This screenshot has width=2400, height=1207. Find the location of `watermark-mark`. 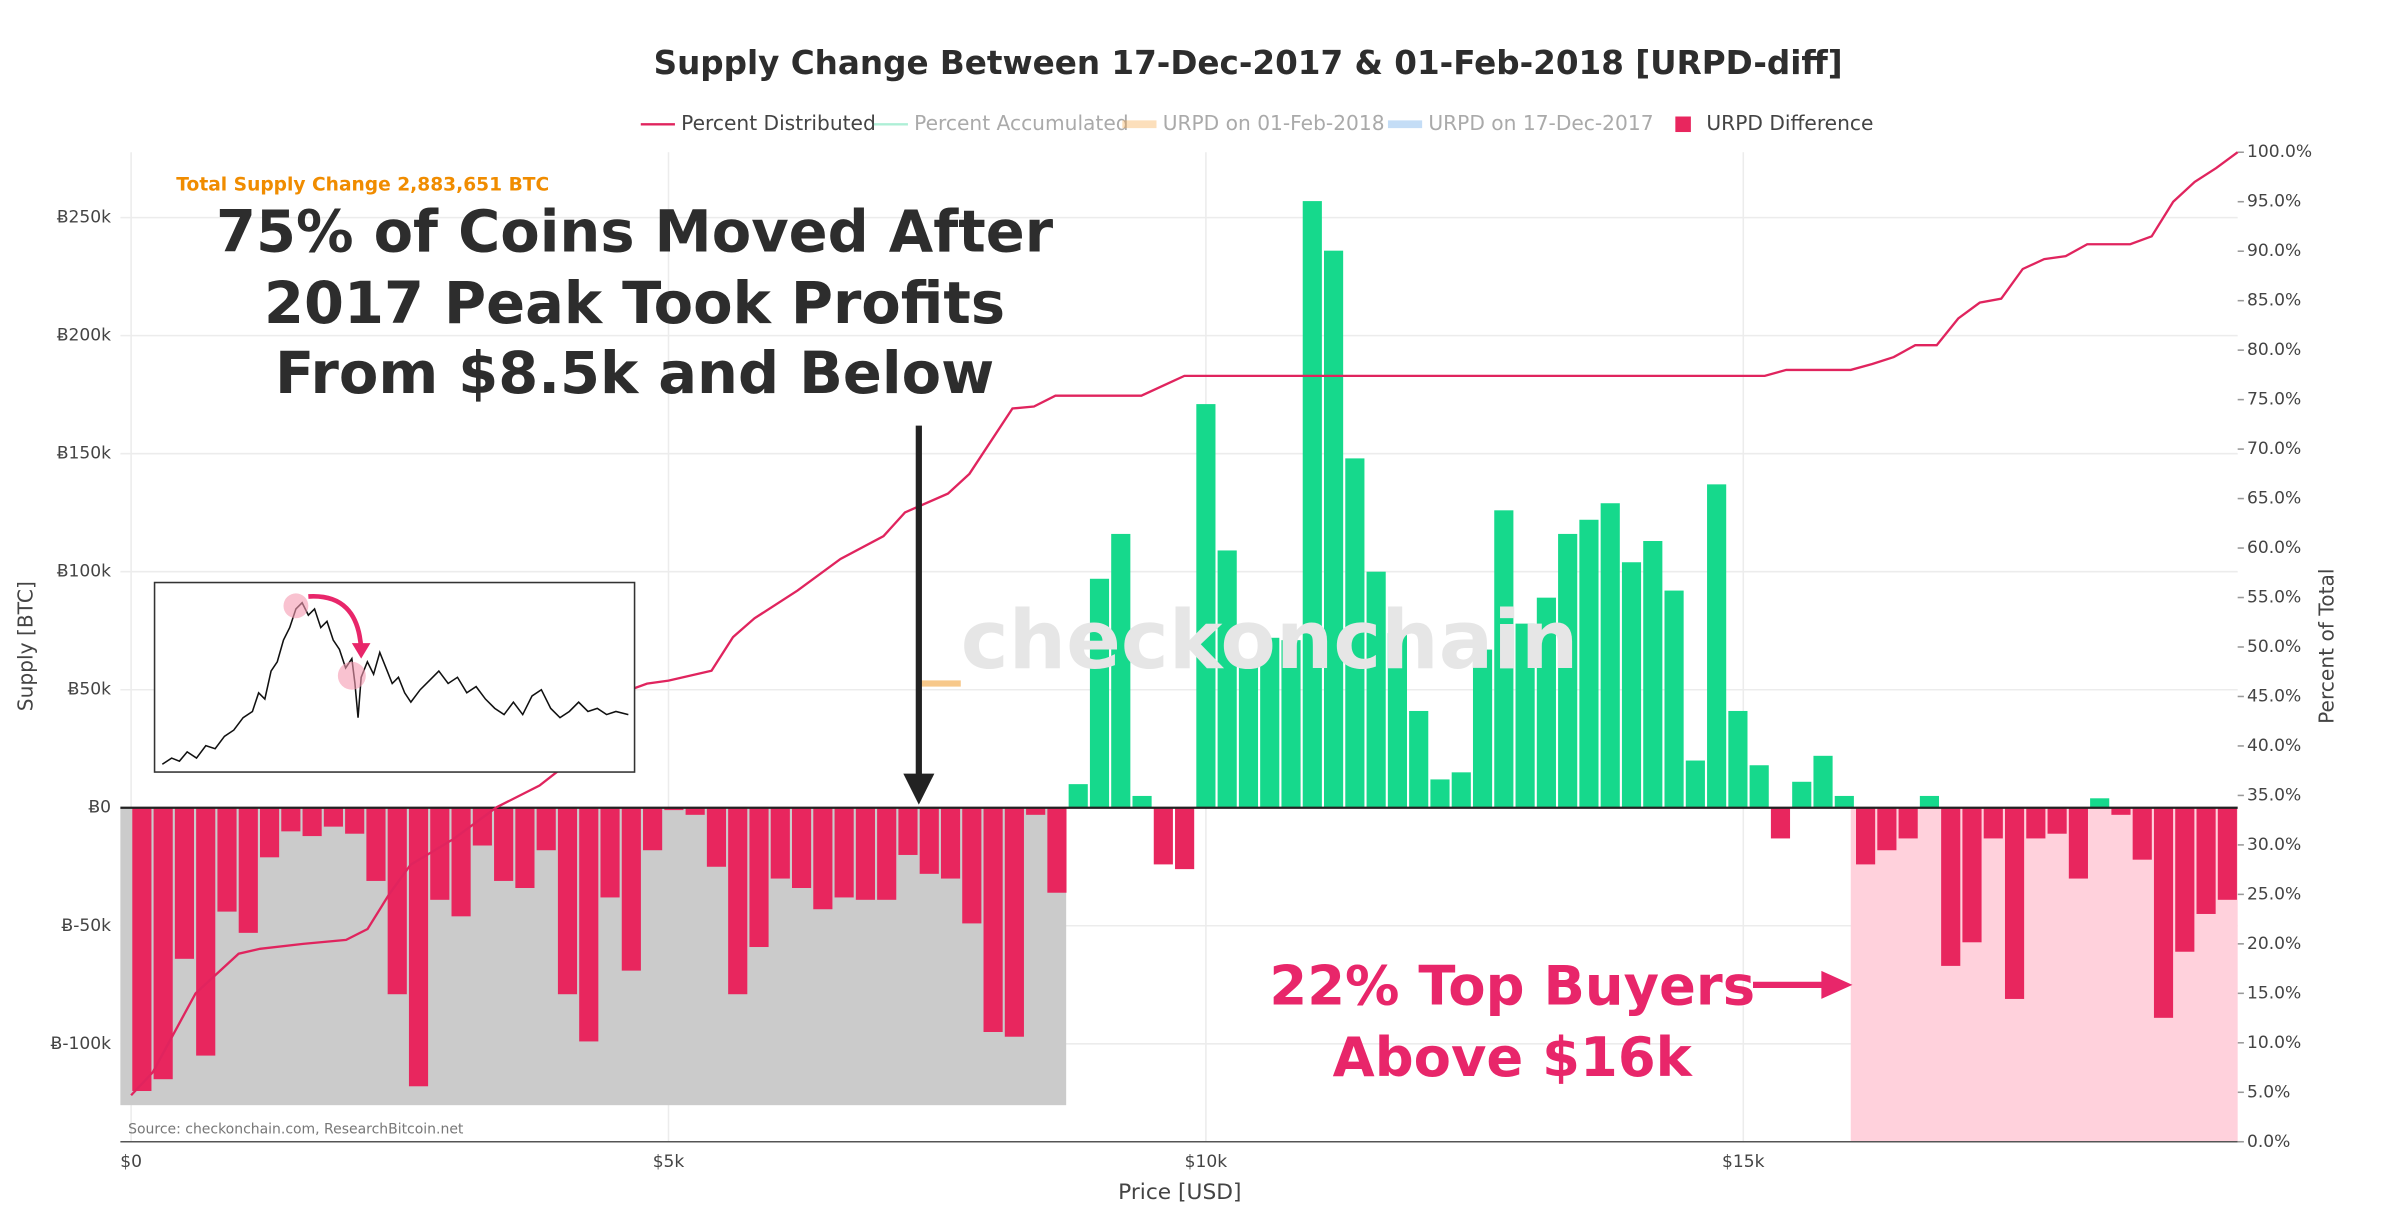

watermark-mark is located at coordinates (940, 683).